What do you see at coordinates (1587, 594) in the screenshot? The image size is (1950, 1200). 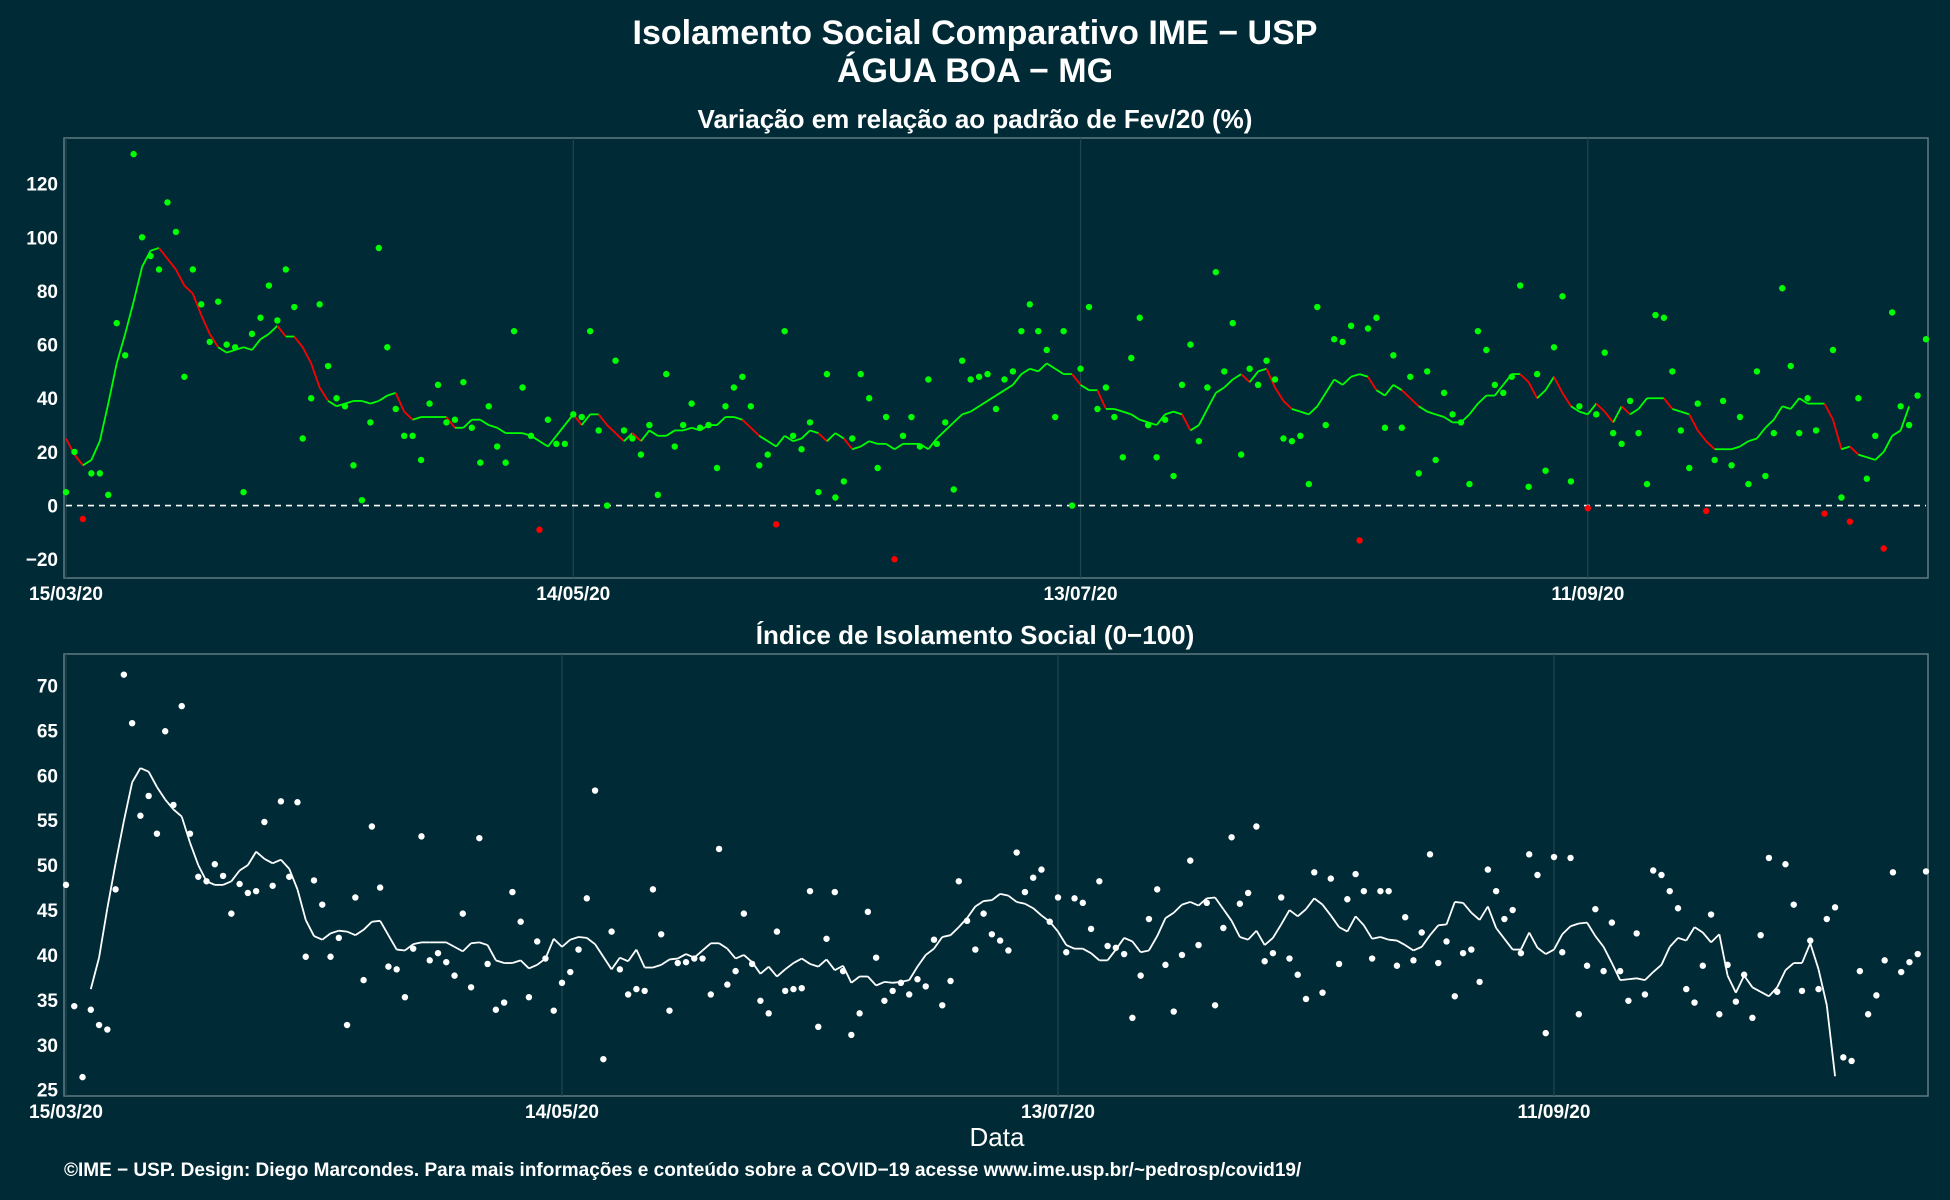 I see `x-tick-label: 11/09/20` at bounding box center [1587, 594].